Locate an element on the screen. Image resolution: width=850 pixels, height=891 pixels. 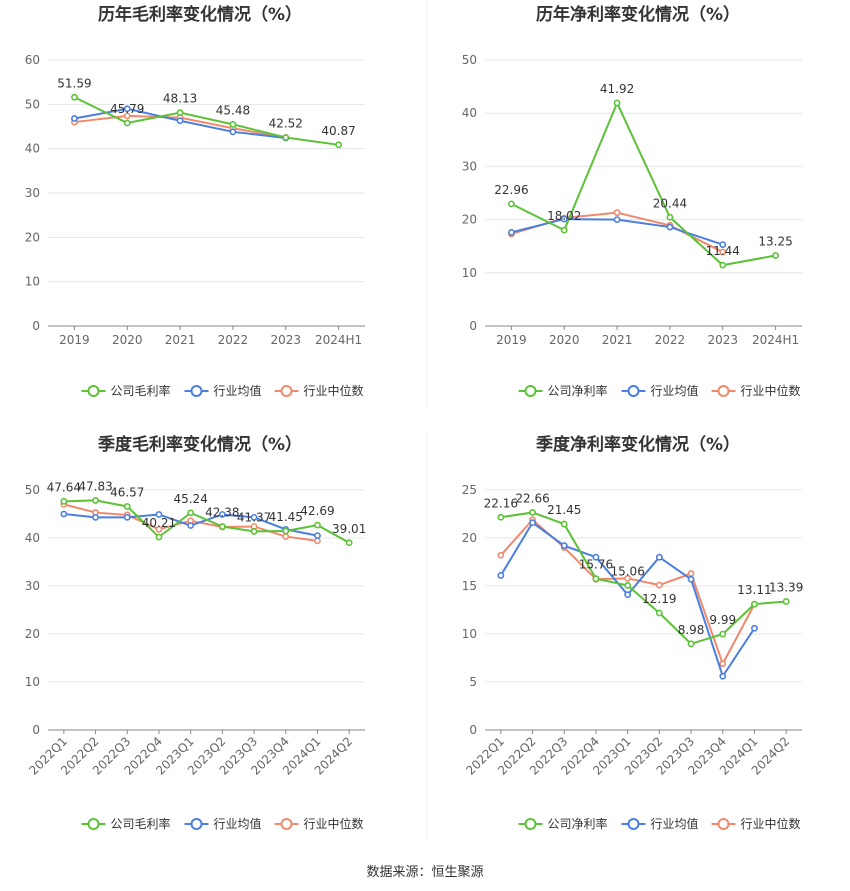
data-label: 45.24 is located at coordinates (190, 499).